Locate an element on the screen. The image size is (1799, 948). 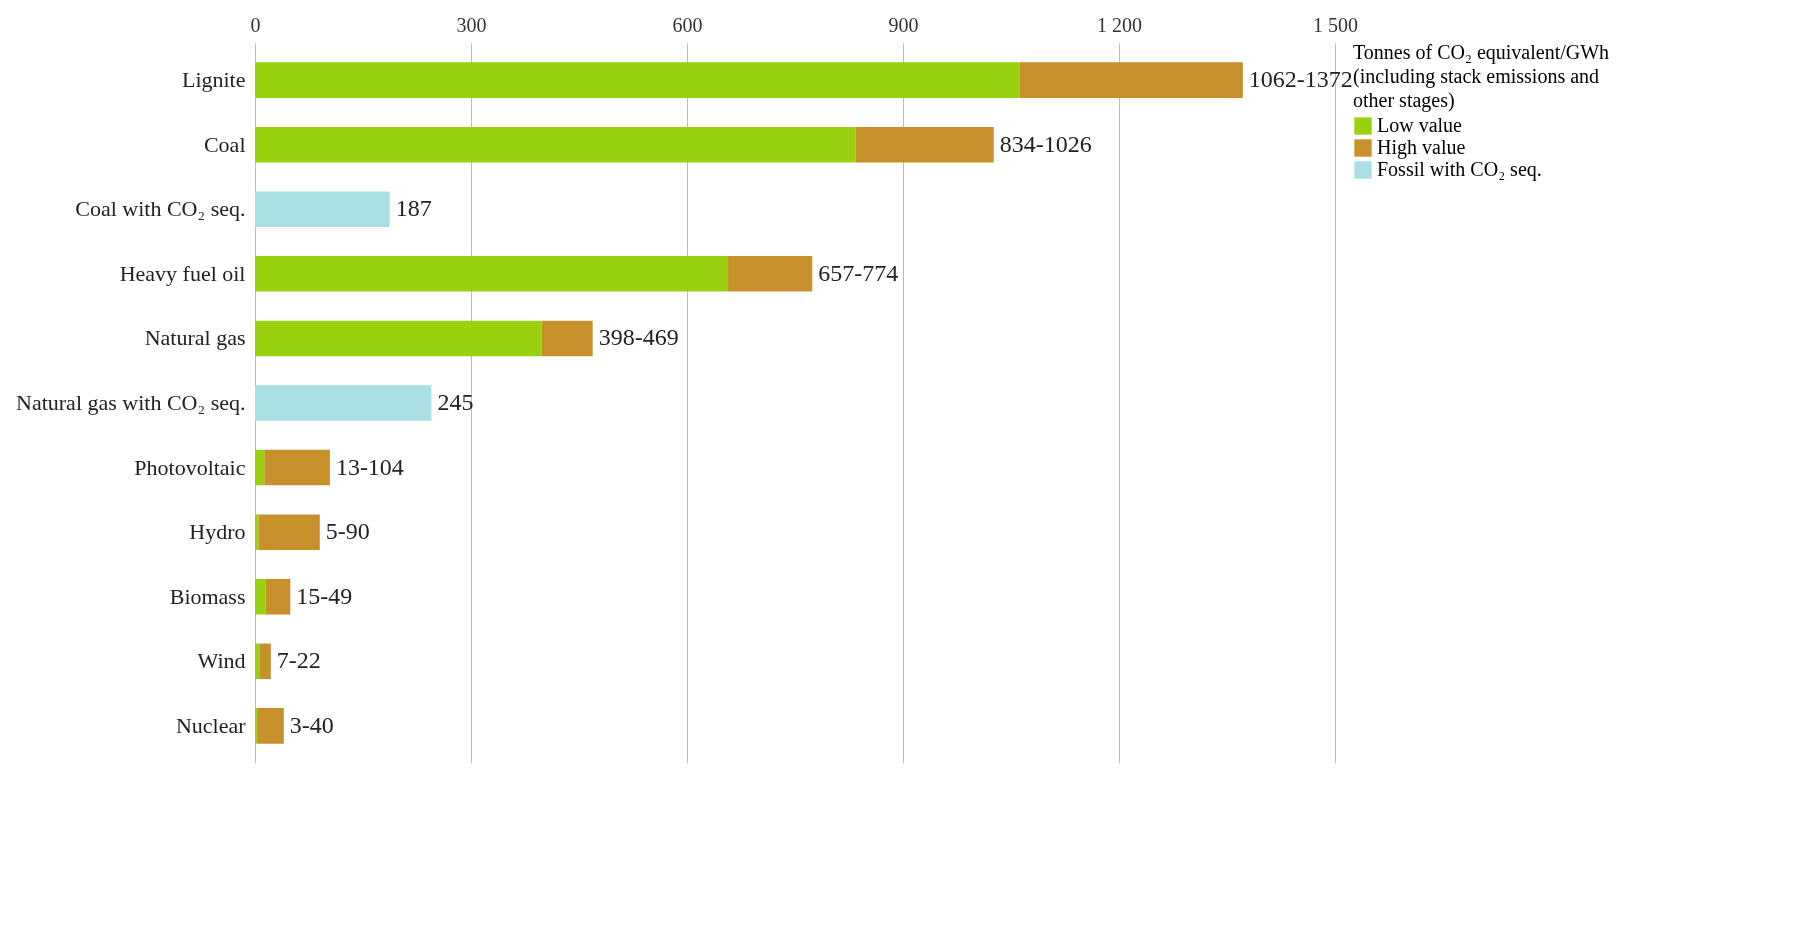
data-label: 15-49 is located at coordinates (324, 595).